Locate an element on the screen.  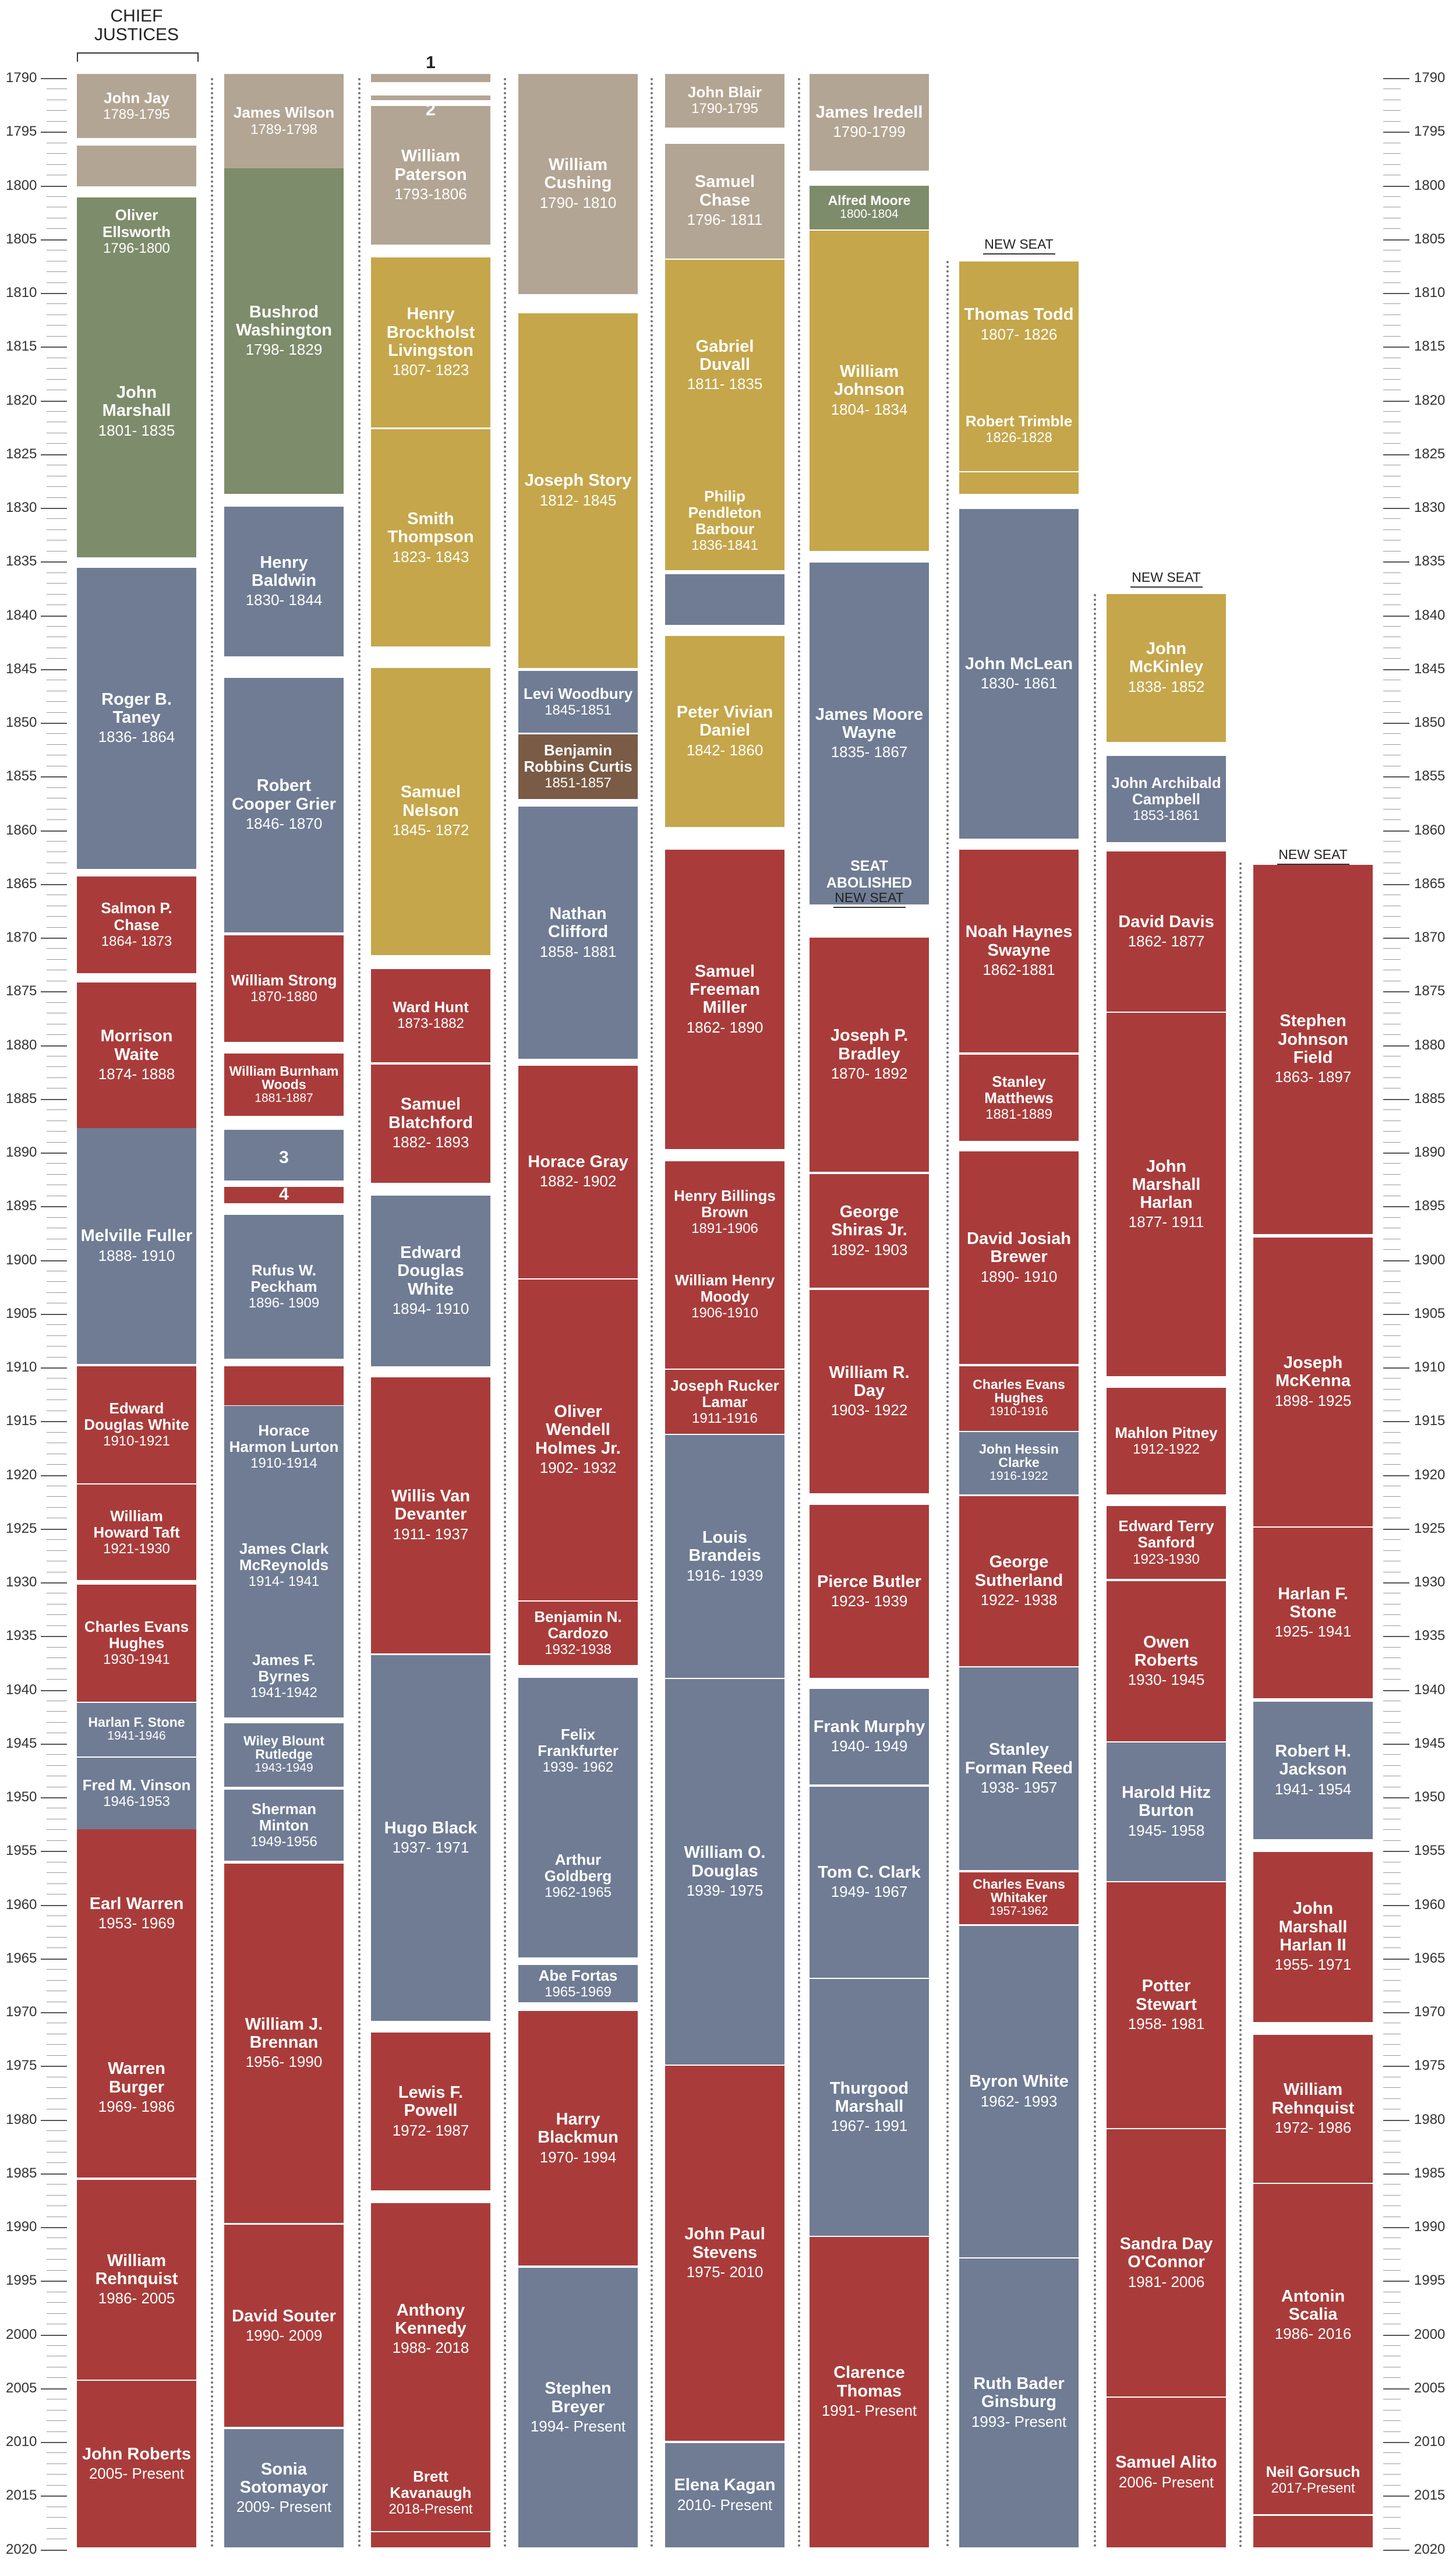
right-axis-label: 1845 is located at coordinates (1430, 669).